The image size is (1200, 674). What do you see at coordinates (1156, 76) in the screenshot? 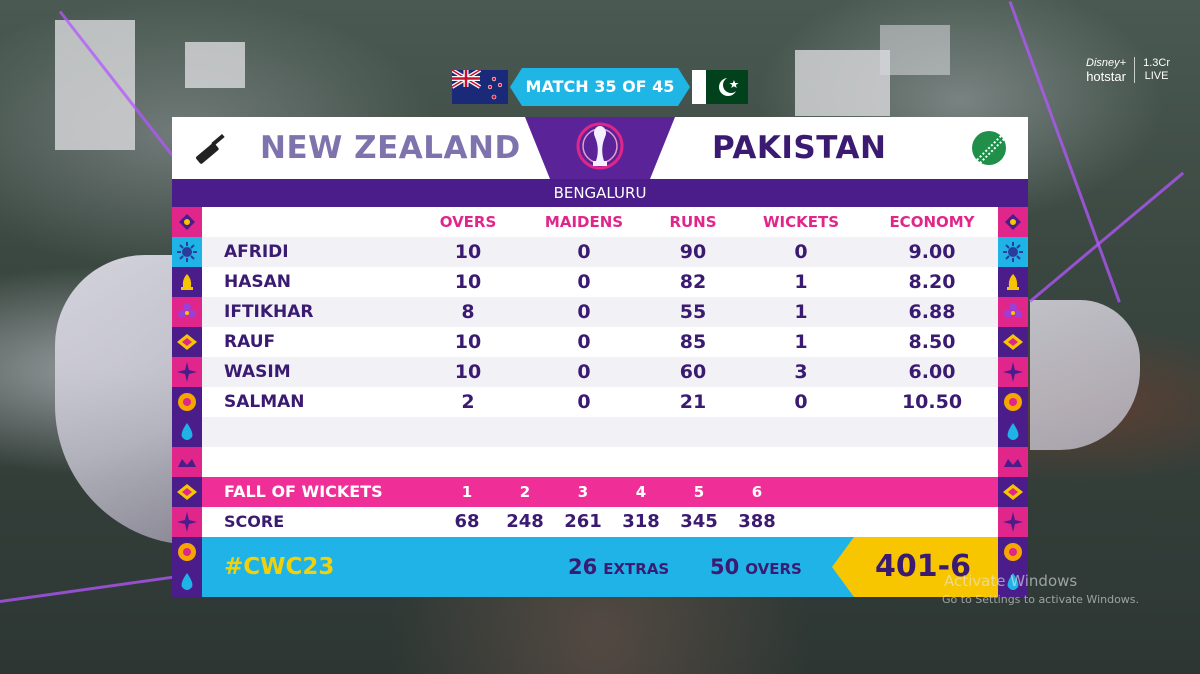
I see `live-badge: LIVE` at bounding box center [1156, 76].